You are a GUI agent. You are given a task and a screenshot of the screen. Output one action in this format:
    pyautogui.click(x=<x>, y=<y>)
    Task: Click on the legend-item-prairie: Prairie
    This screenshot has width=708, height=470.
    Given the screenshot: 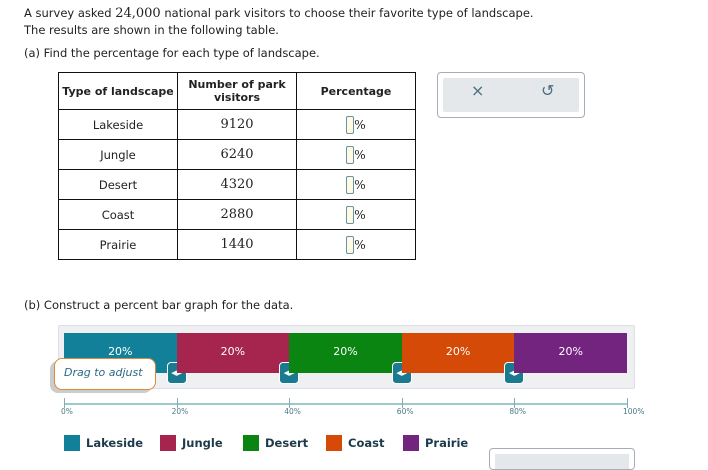 What is the action you would take?
    pyautogui.click(x=435, y=443)
    